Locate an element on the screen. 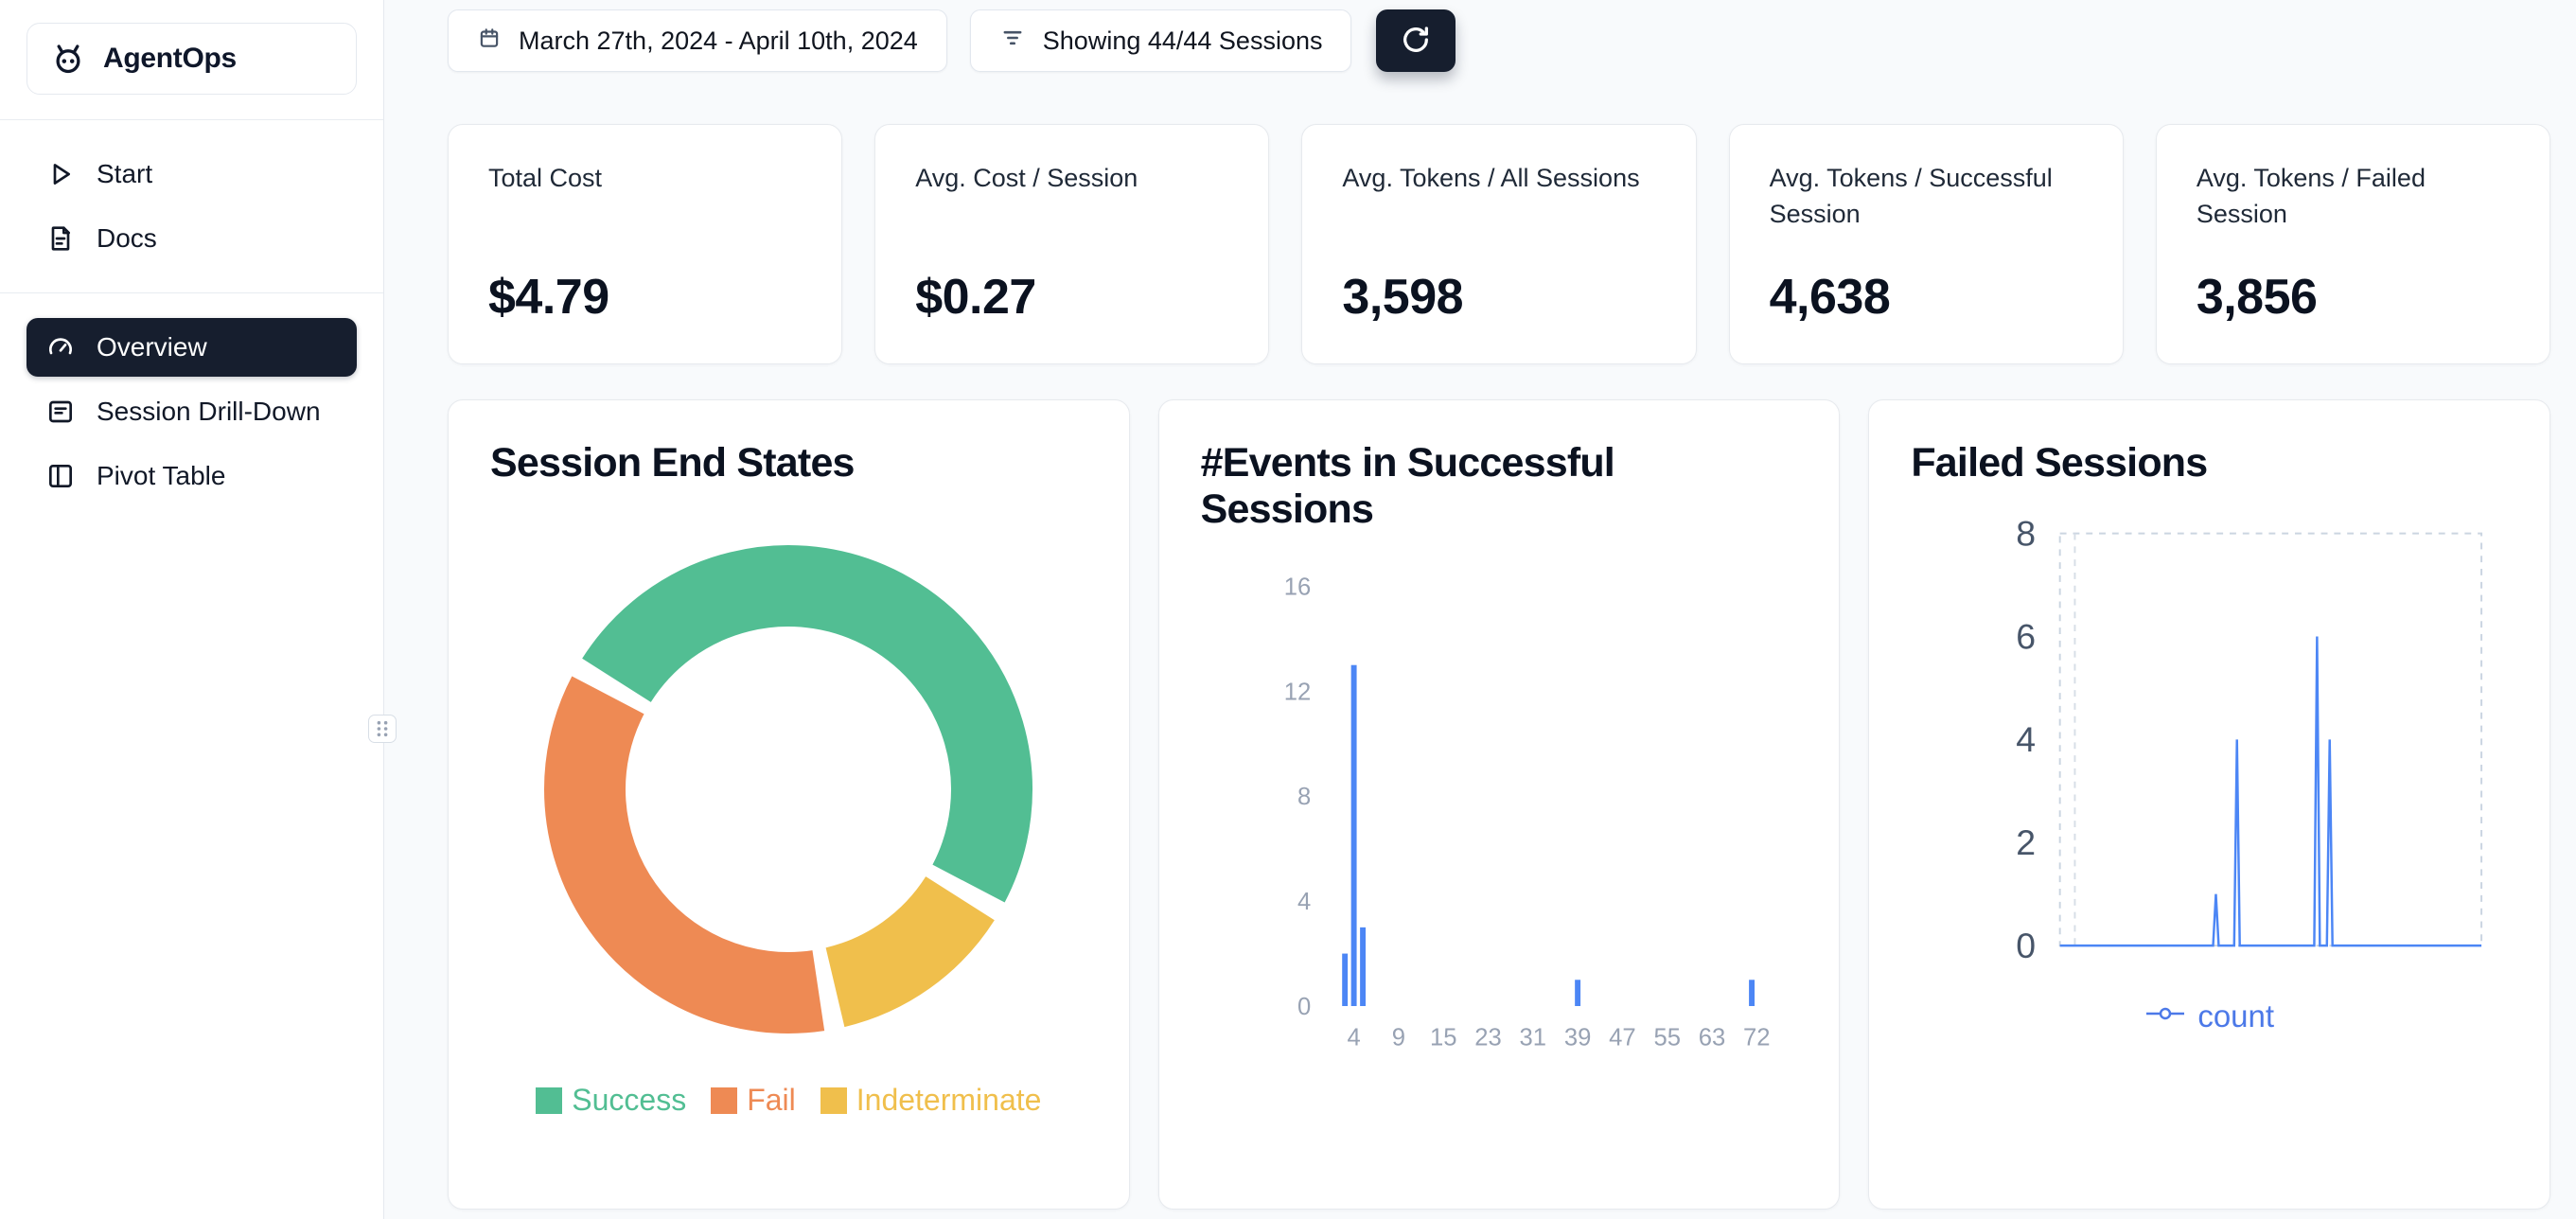  legend-item: Fail is located at coordinates (753, 1100).